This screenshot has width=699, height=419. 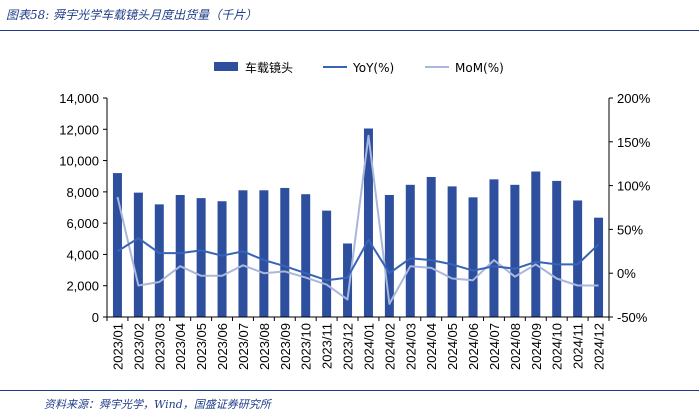 I want to click on bar-2023/04, so click(x=180, y=255).